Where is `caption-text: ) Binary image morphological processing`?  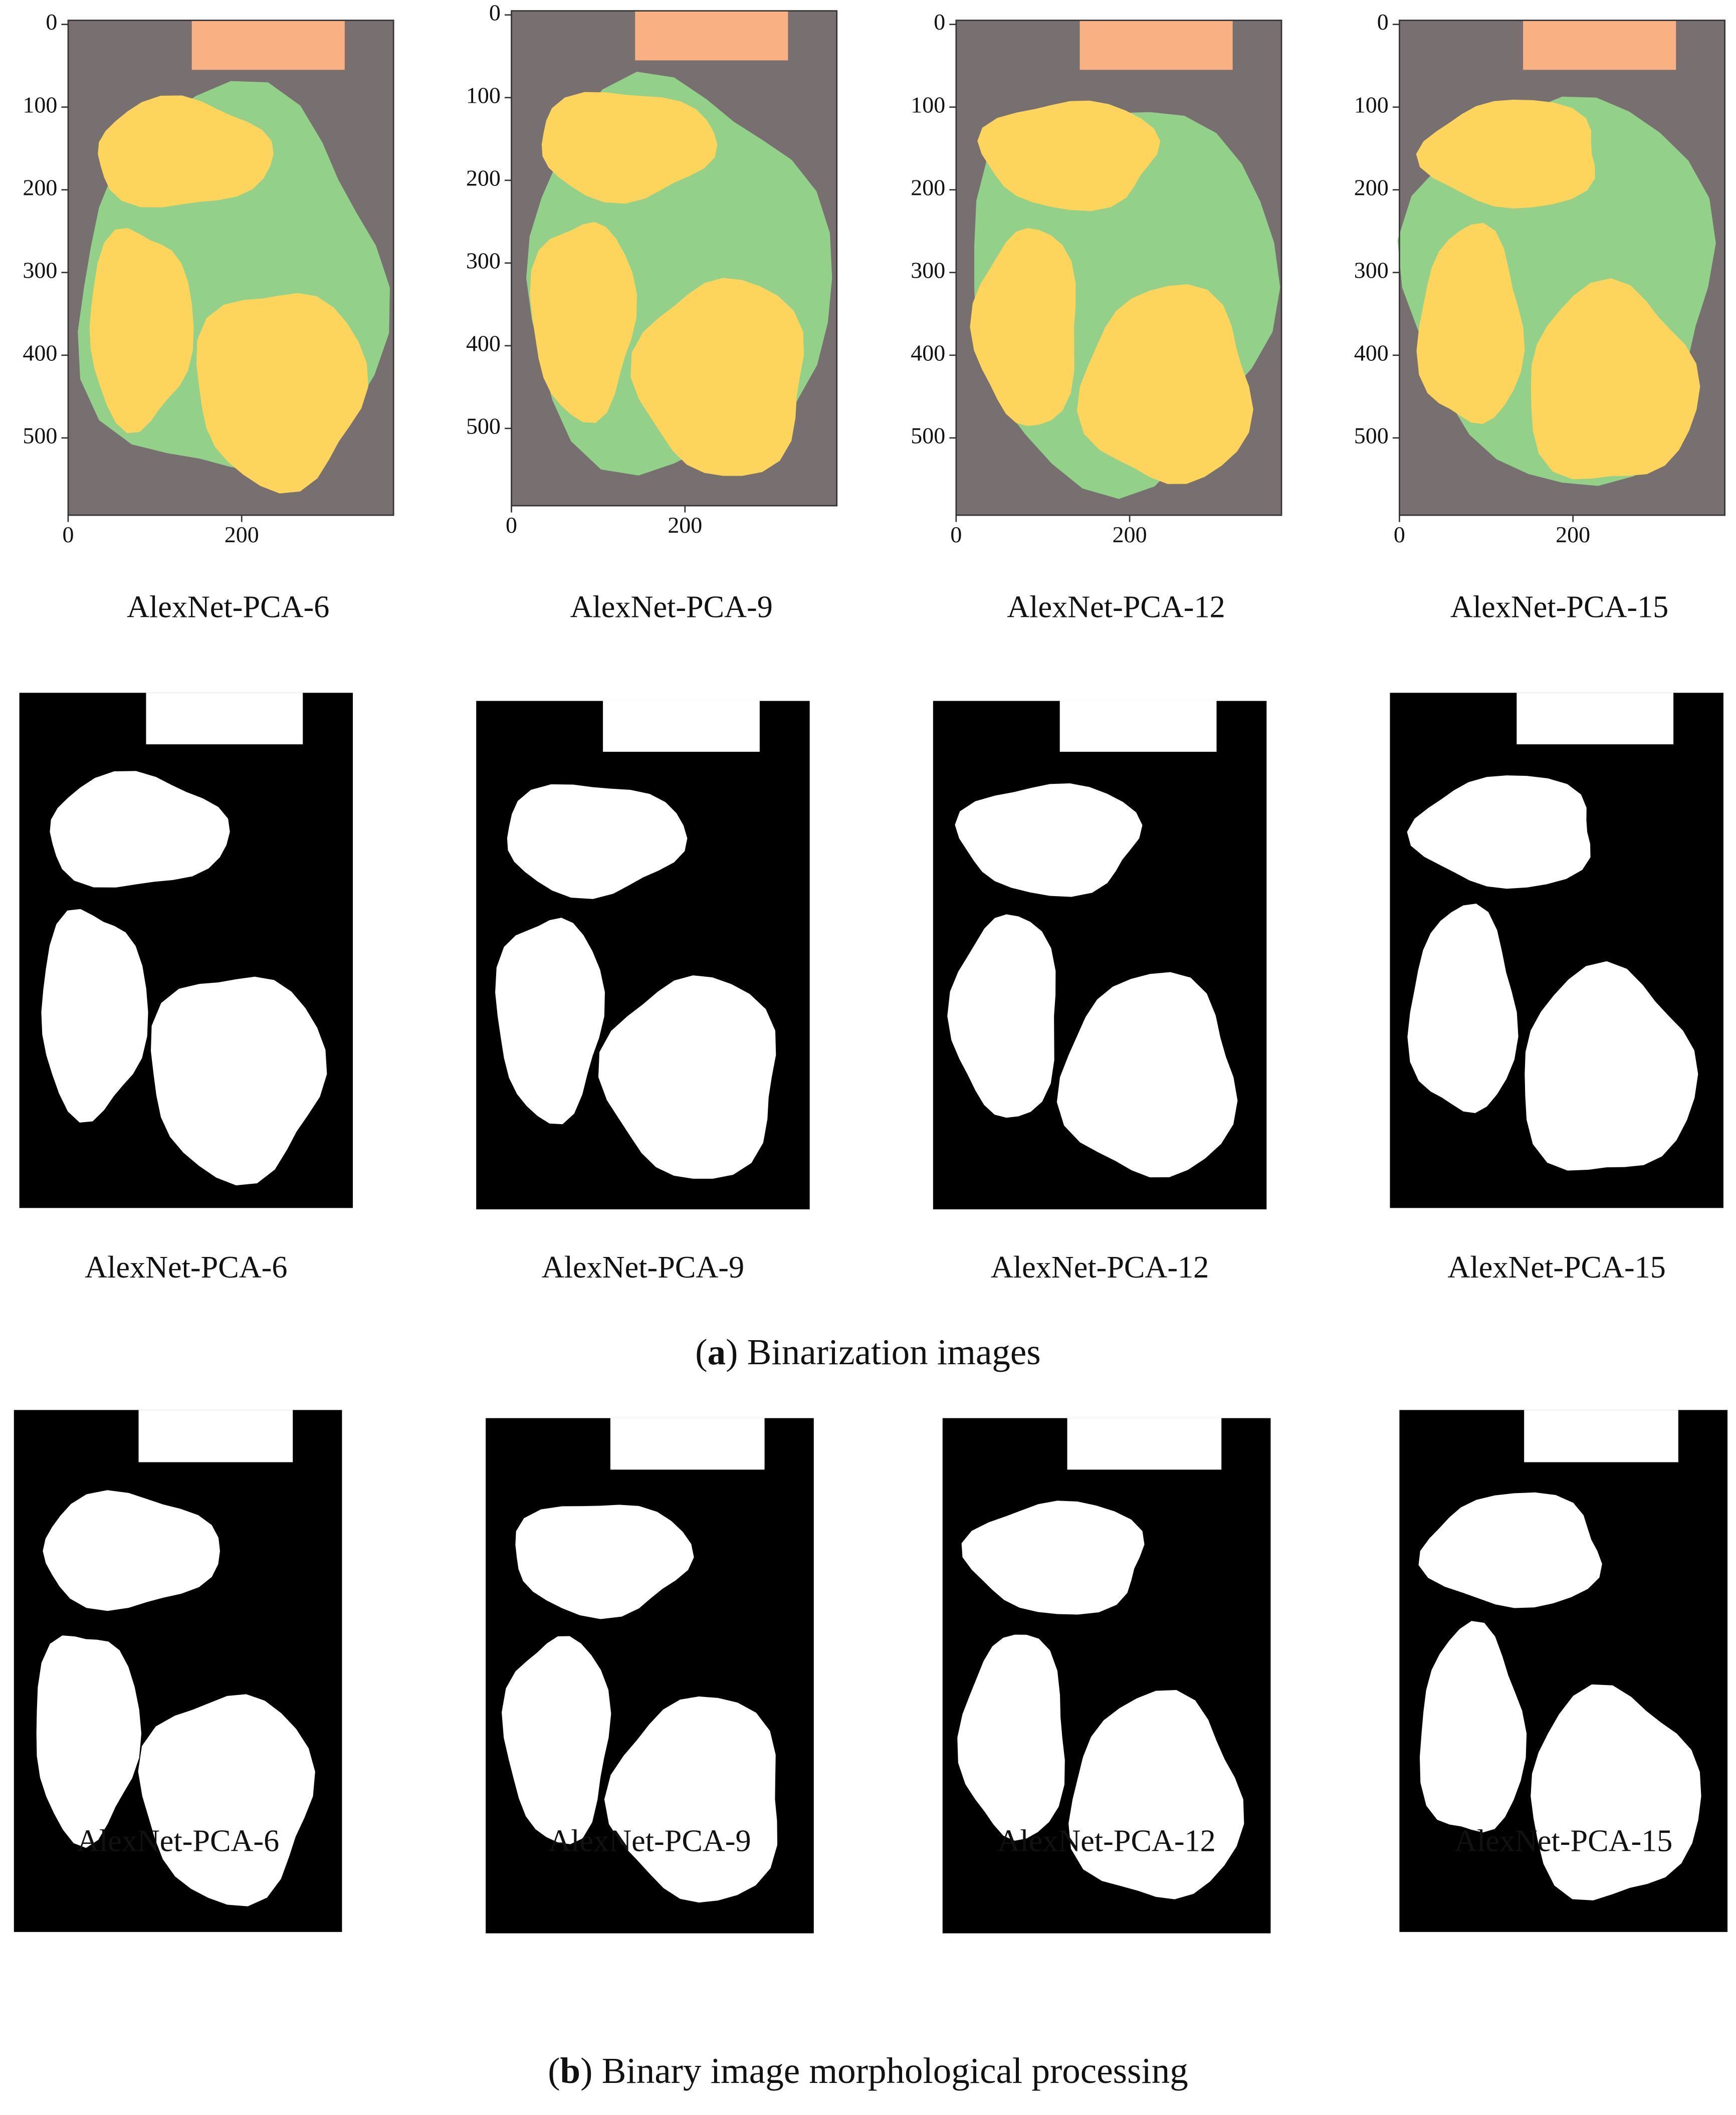 caption-text: ) Binary image morphological processing is located at coordinates (884, 2071).